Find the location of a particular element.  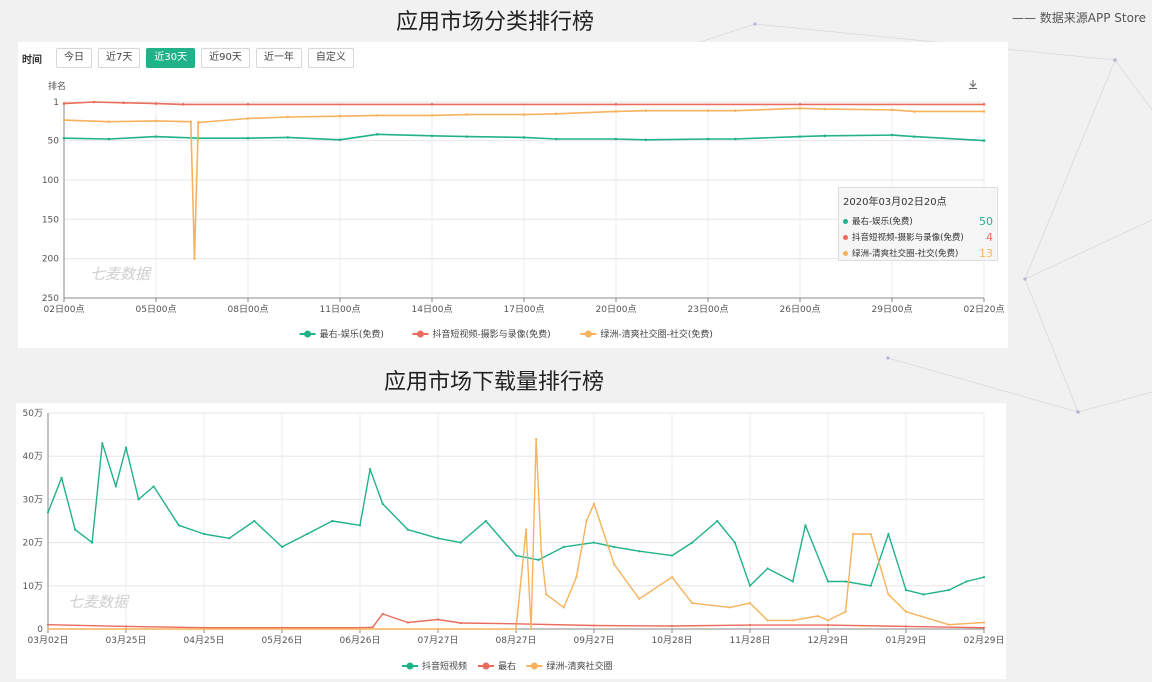

tooltip-dot-orange is located at coordinates (845, 253).